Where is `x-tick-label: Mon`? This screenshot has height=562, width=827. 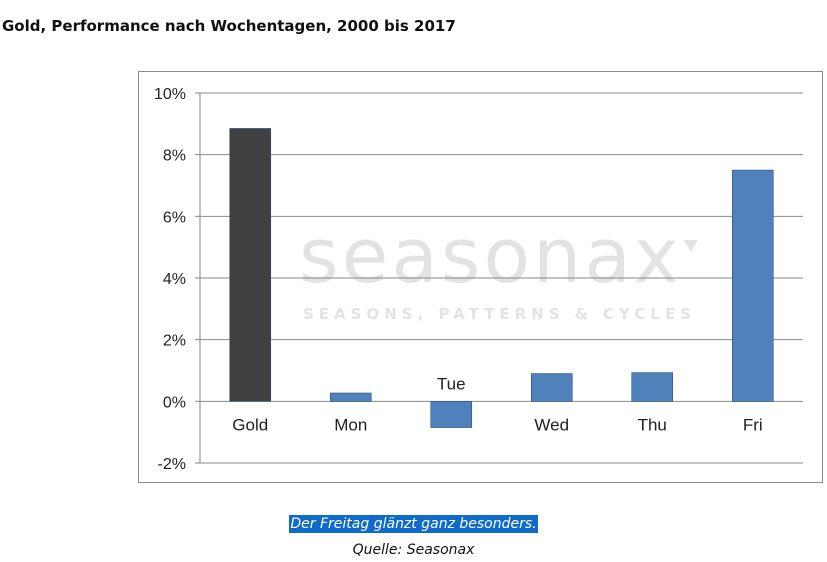
x-tick-label: Mon is located at coordinates (350, 424).